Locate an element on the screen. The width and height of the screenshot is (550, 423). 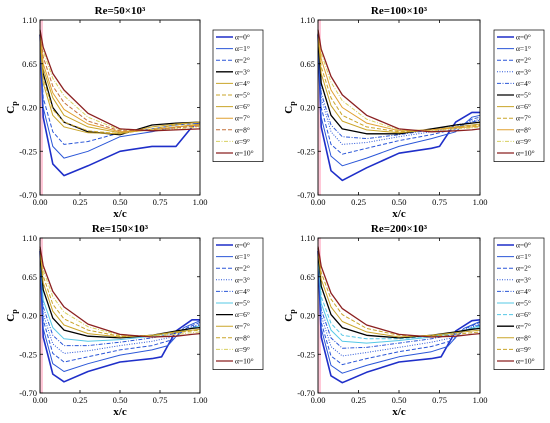
legend-label: α=8° is located at coordinates (242, 129).